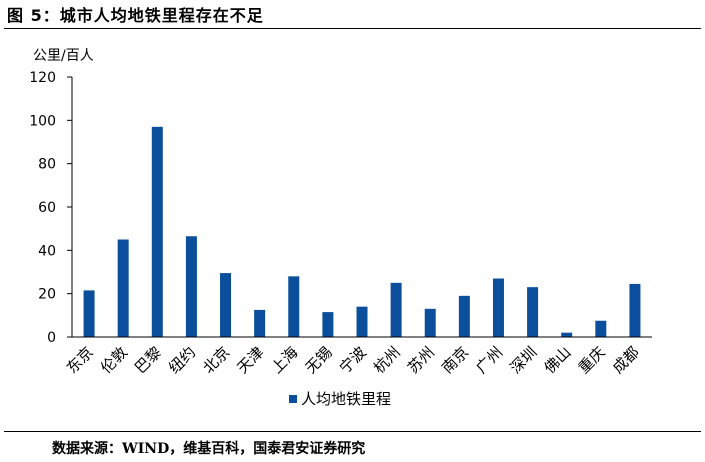 This screenshot has height=462, width=705. I want to click on bar-巴黎, so click(157, 231).